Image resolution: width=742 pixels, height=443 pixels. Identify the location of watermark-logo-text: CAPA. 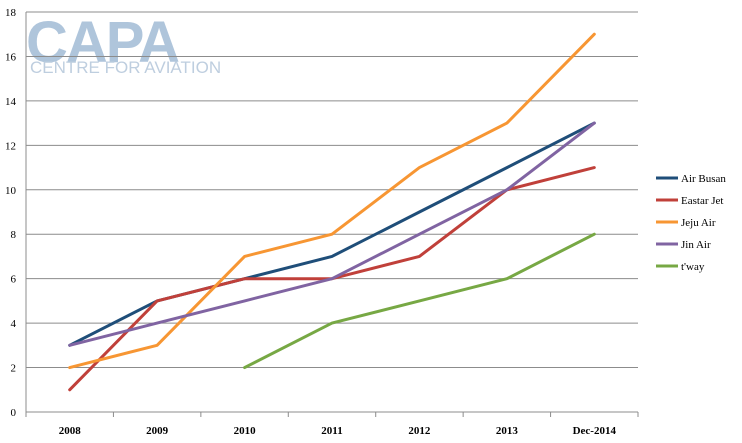
(102, 42).